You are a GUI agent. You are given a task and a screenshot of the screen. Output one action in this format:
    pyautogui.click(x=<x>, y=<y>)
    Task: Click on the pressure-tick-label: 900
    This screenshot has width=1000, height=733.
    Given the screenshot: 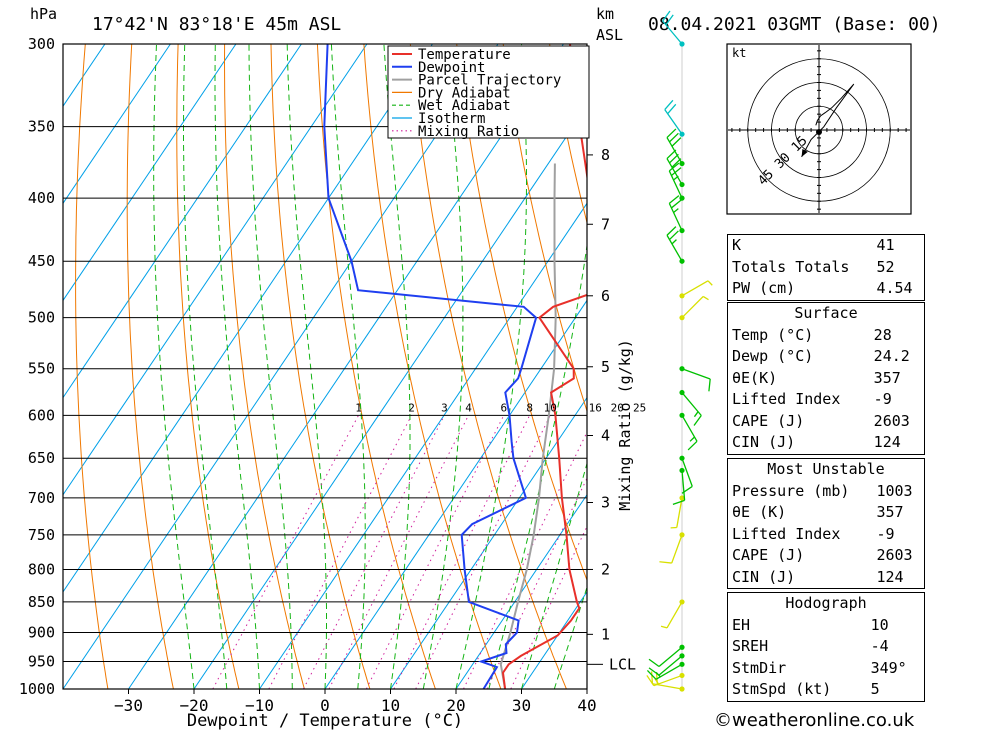 What is the action you would take?
    pyautogui.click(x=41, y=633)
    